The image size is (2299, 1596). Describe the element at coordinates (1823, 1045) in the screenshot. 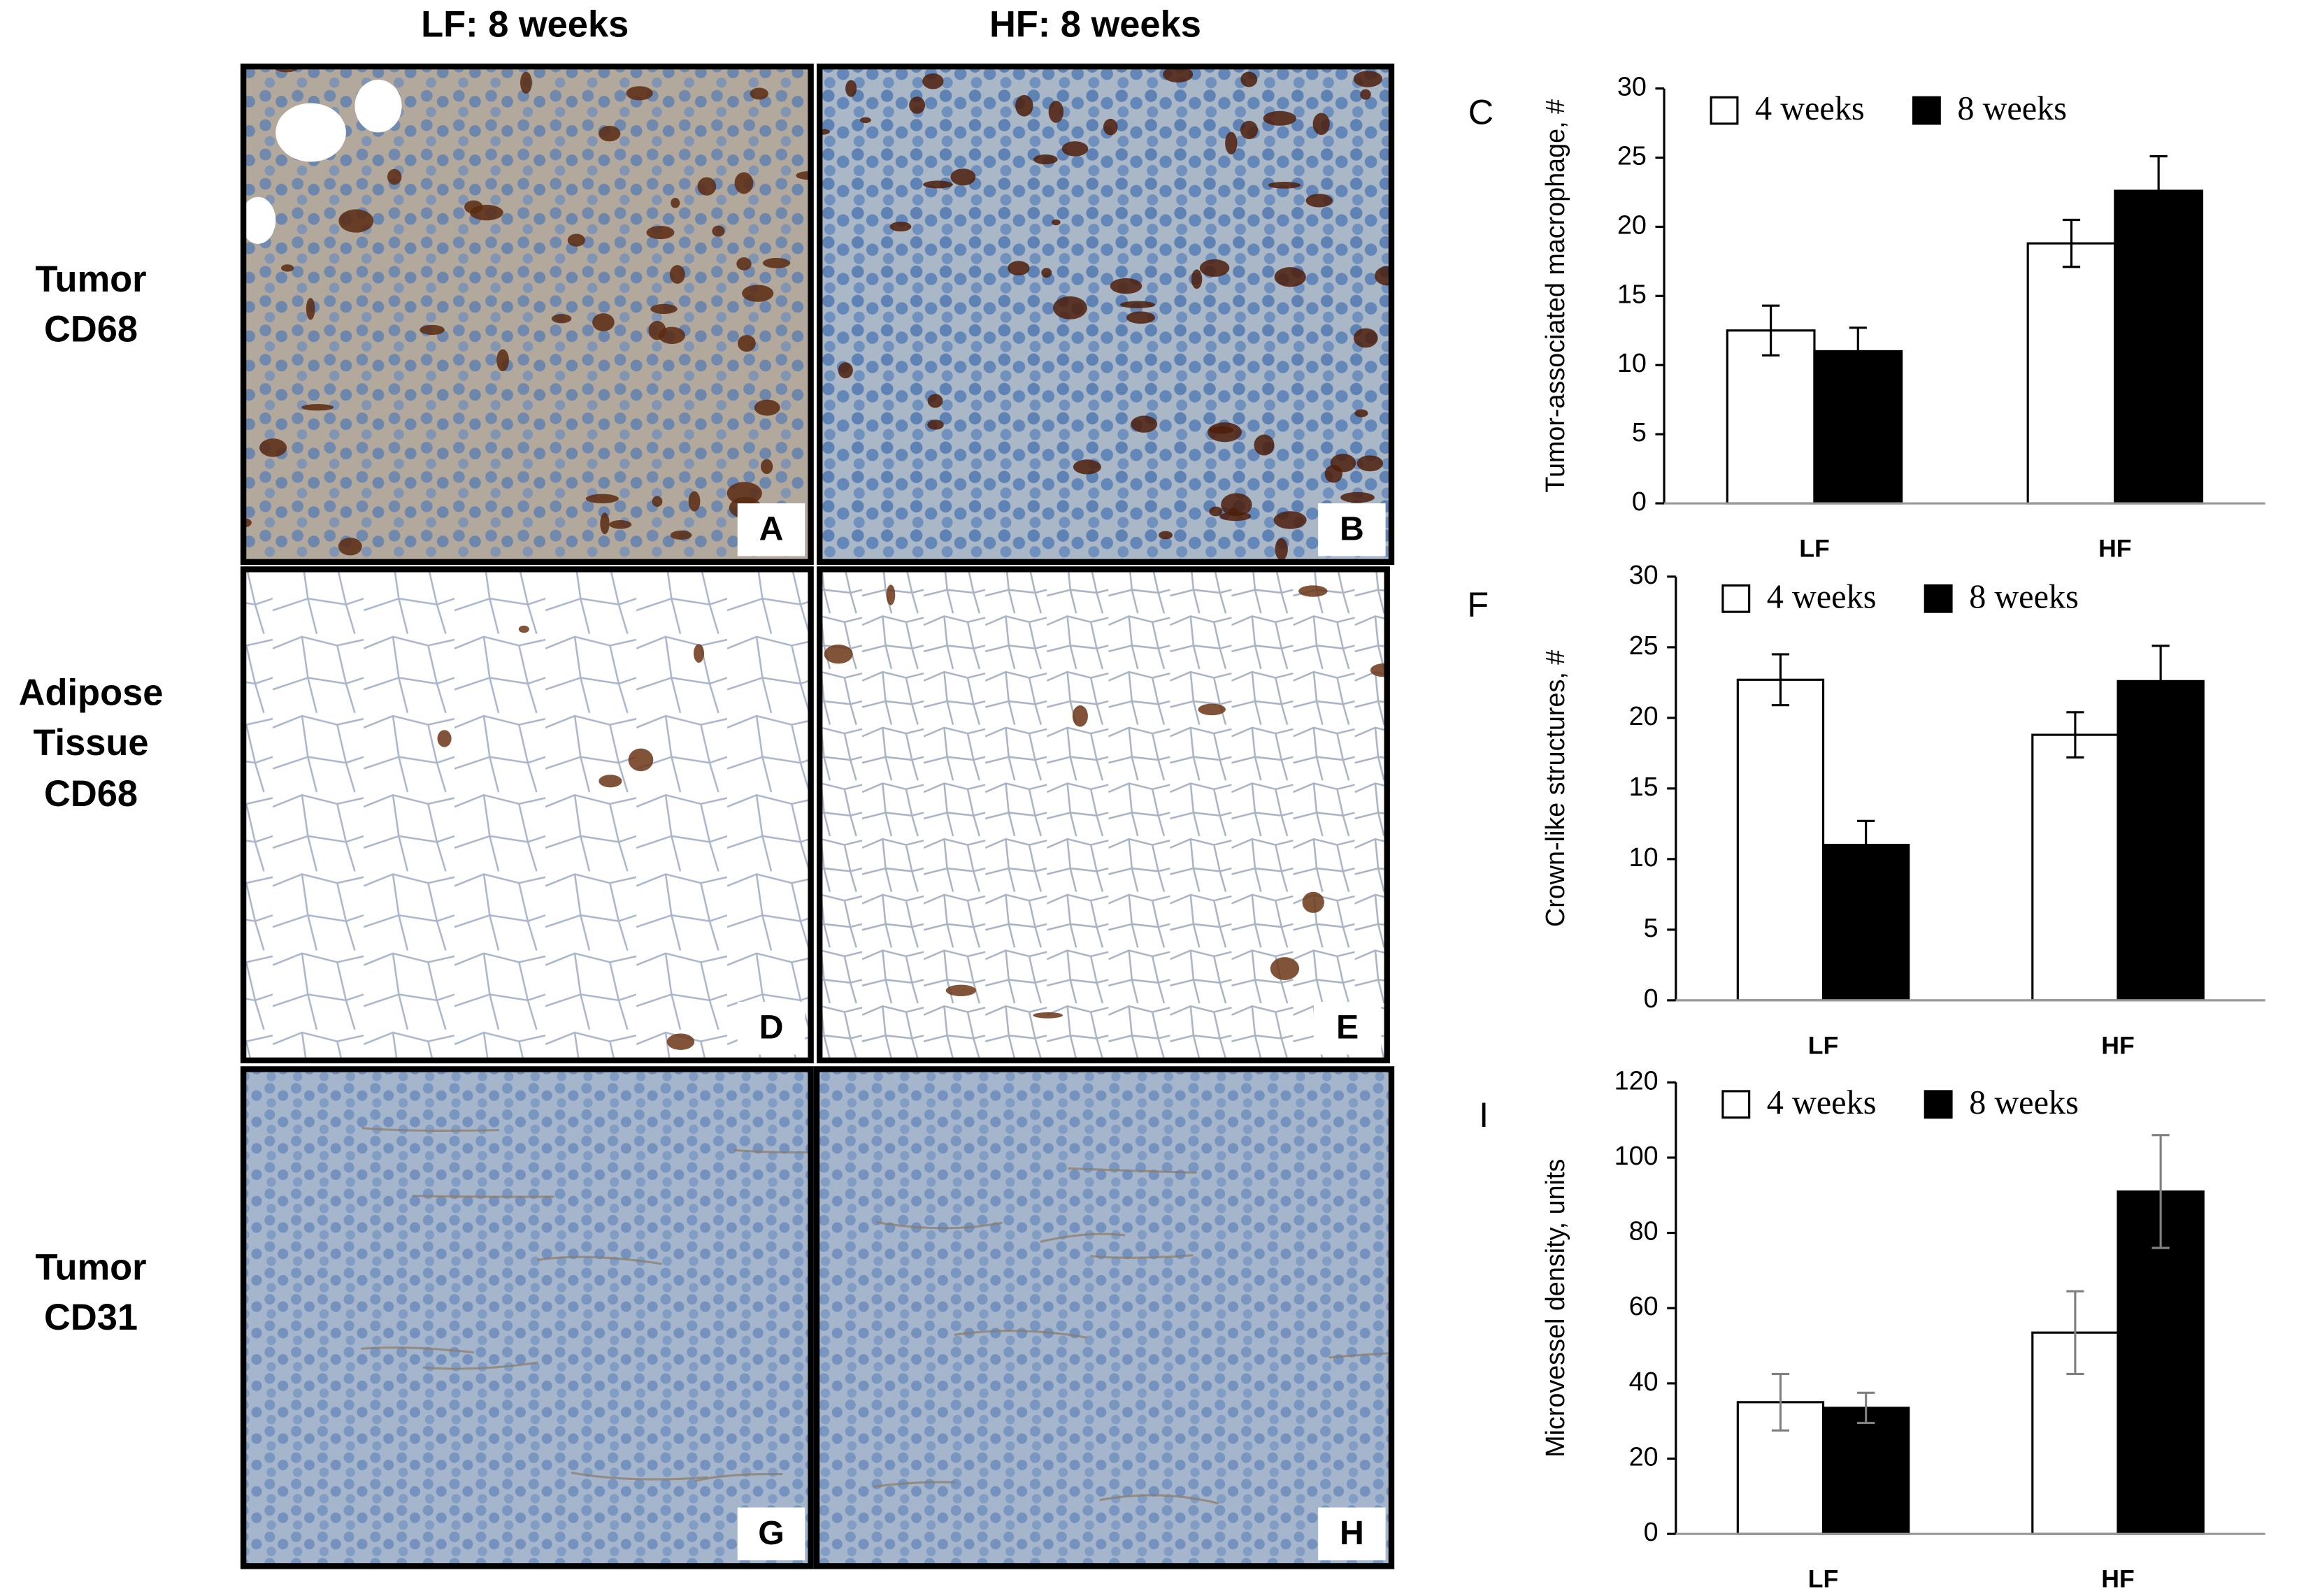

I see `x-tick-label: LF` at that location.